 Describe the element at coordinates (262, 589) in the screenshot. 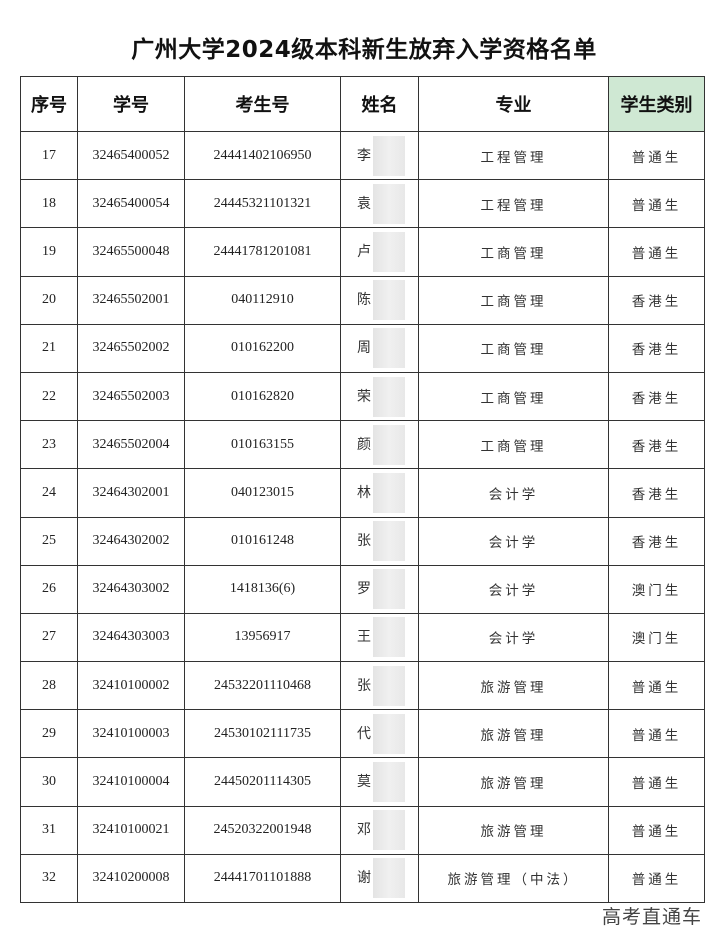

I see `exam-id-text: 1418136(6)` at that location.